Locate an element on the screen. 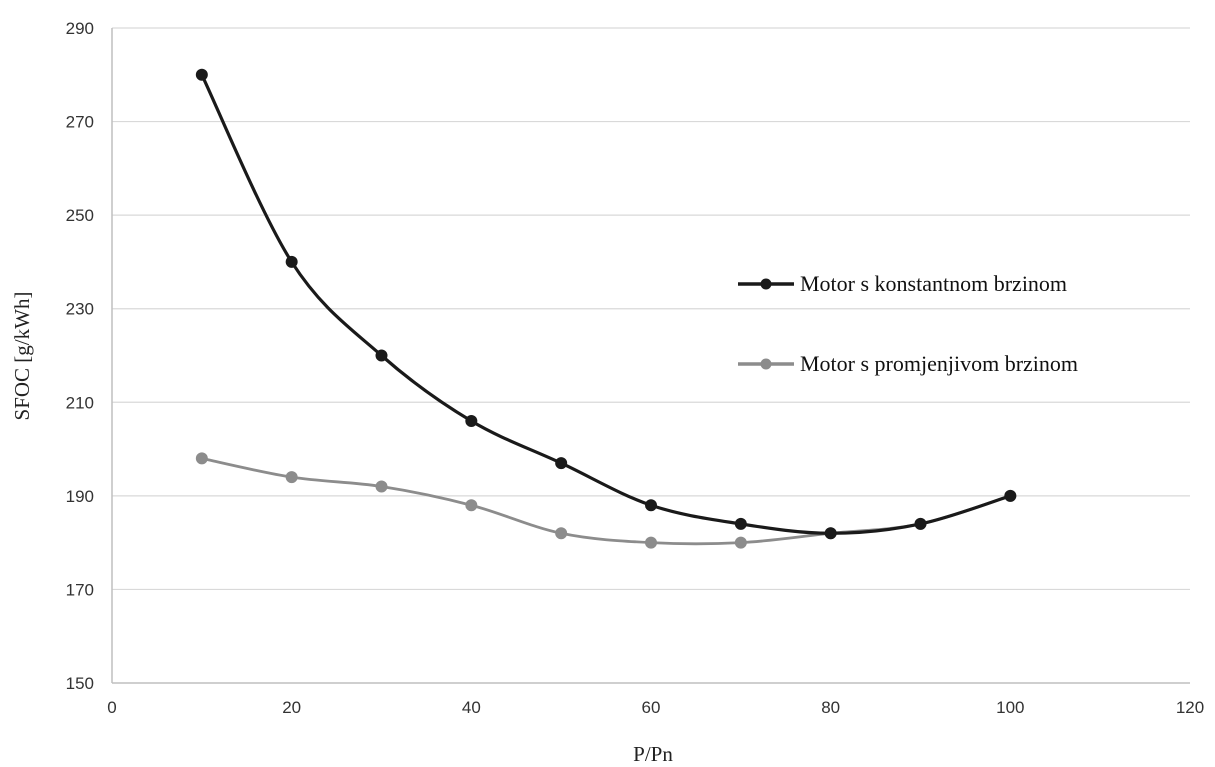  series-line is located at coordinates (606, 501).